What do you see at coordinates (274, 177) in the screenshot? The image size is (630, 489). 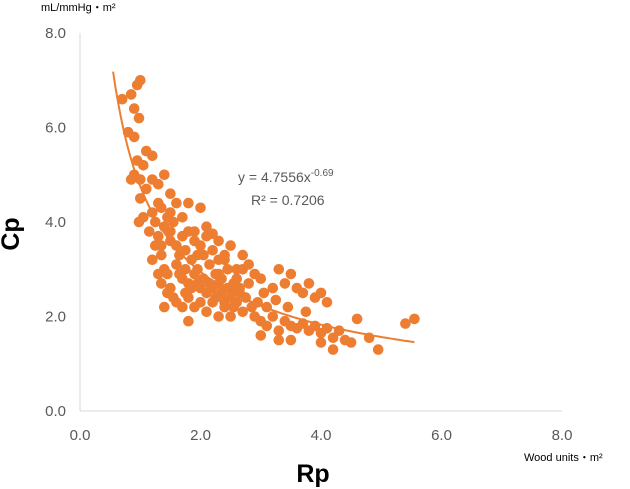 I see `equation-base: y = 4.7556x` at bounding box center [274, 177].